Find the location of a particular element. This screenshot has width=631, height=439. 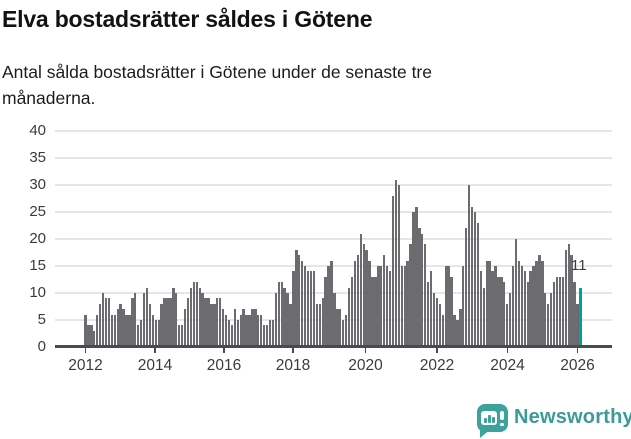

y-tick-label: 30 is located at coordinates (37, 184).